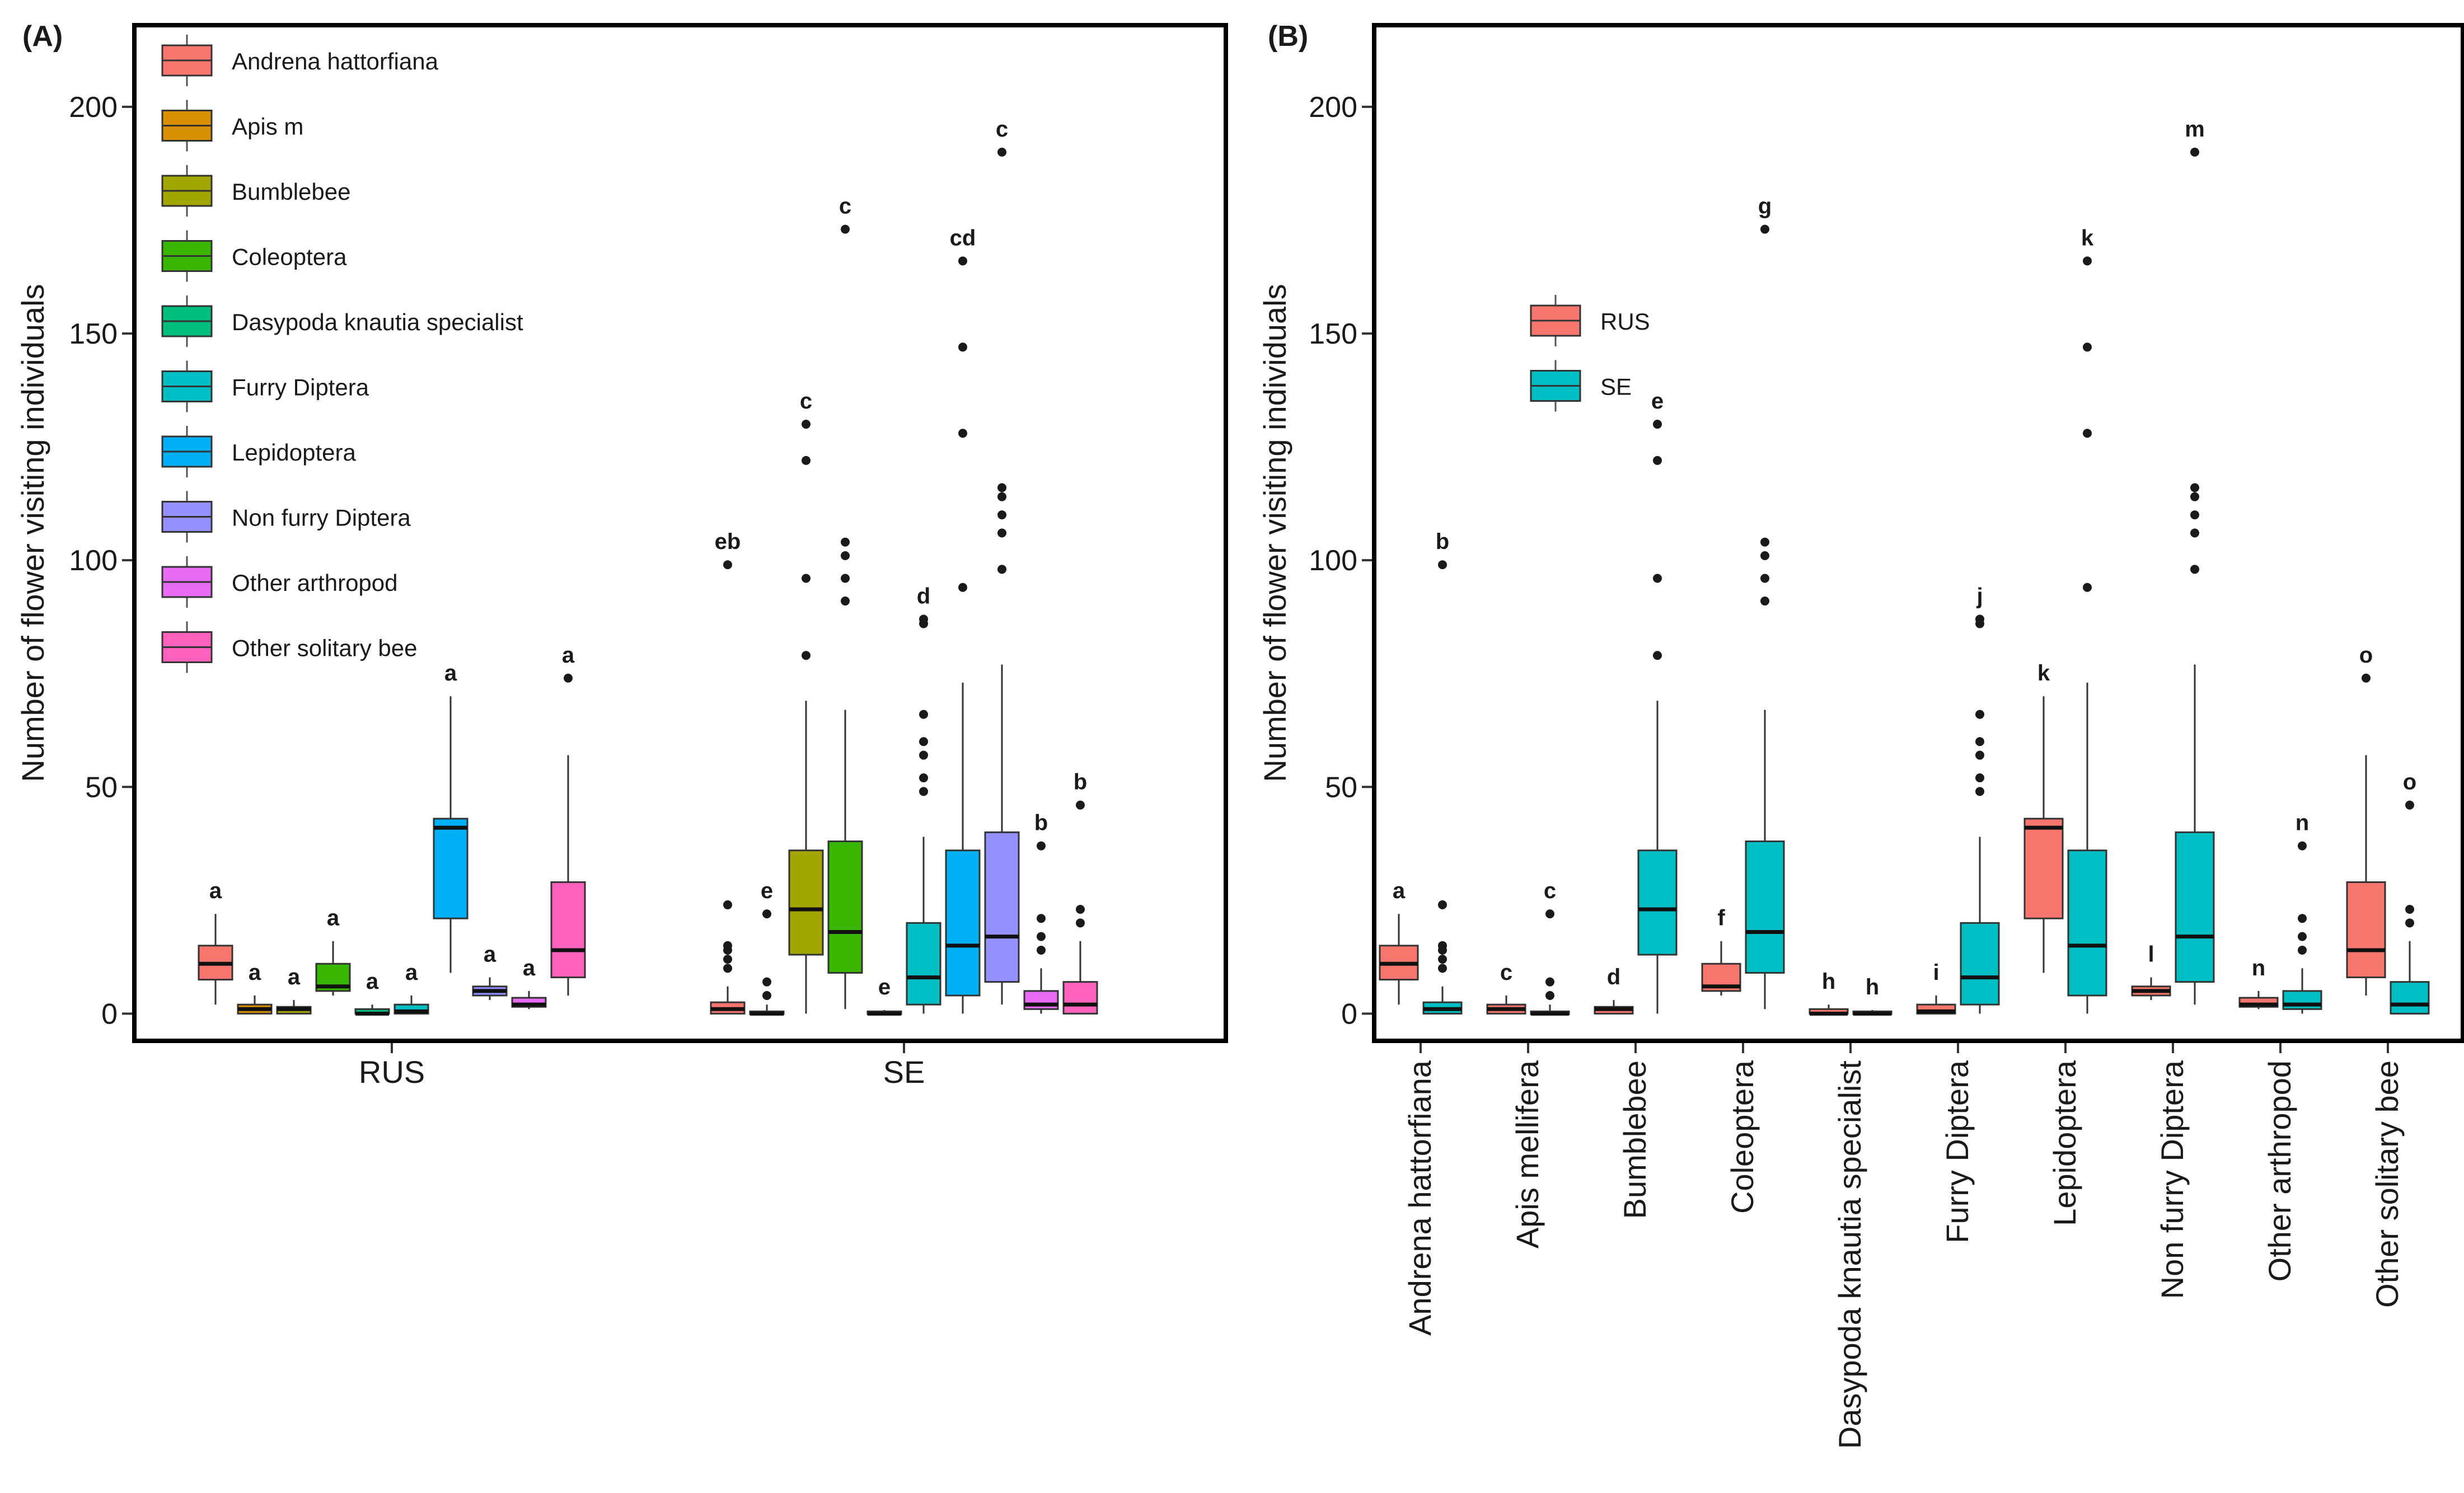 The image size is (2464, 1493). Describe the element at coordinates (1341, 787) in the screenshot. I see `y-tick-label: 50` at that location.